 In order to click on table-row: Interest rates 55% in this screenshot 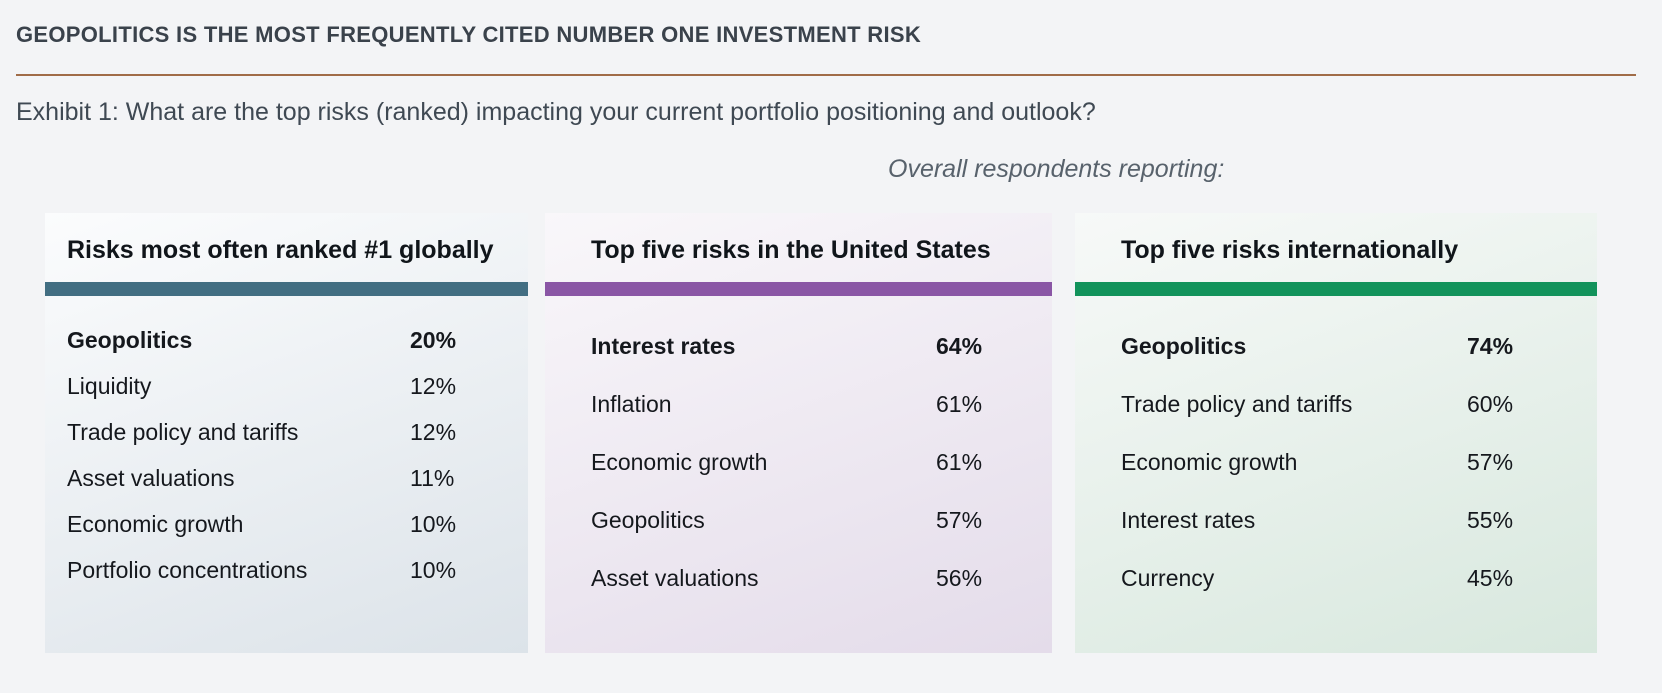, I will do `click(1336, 520)`.